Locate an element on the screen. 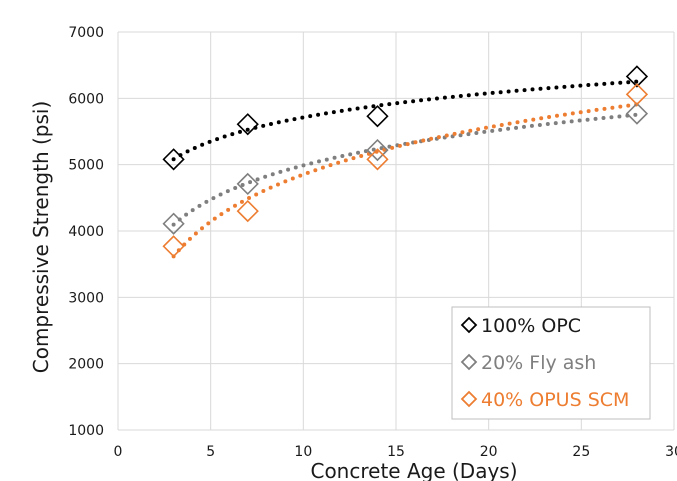 This screenshot has width=677, height=481. legend-label: 20% Fly ash is located at coordinates (538, 363).